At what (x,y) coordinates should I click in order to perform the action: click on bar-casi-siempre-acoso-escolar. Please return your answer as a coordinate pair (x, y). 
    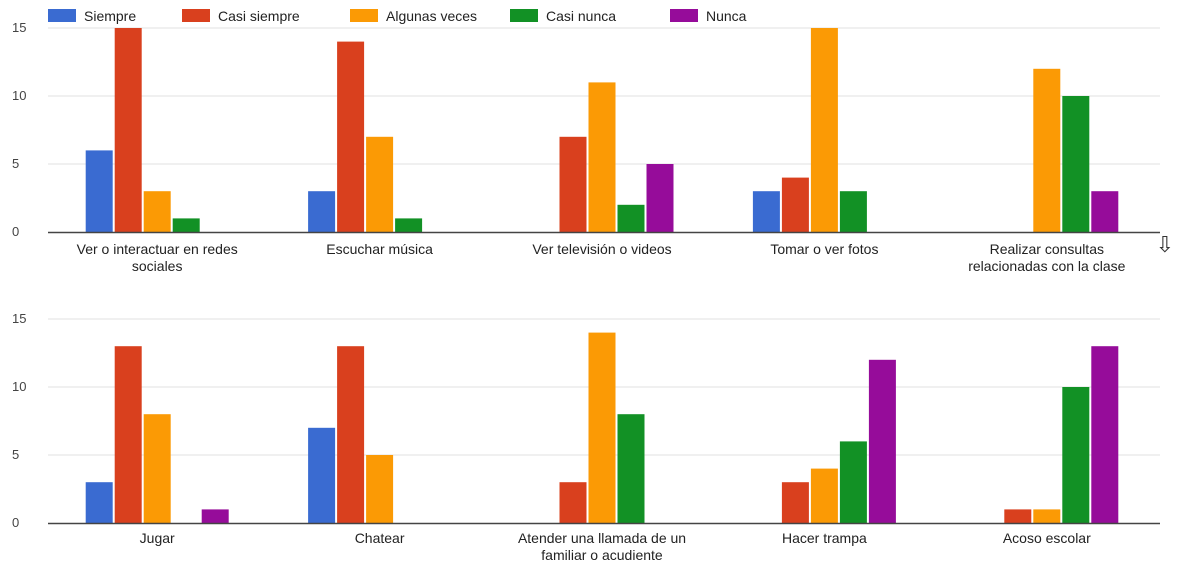
    Looking at the image, I should click on (1018, 516).